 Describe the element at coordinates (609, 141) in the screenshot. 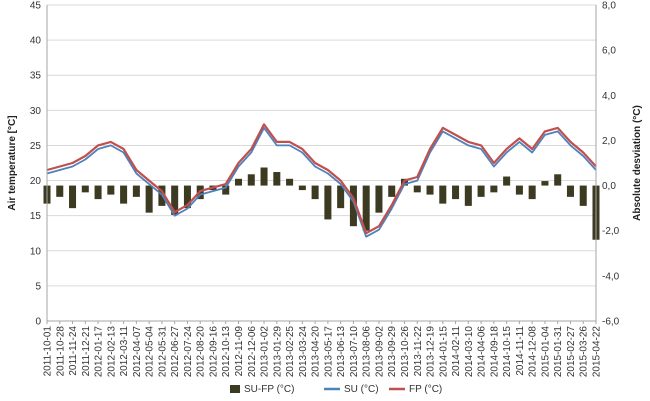

I see `y2-tick-label: 2,0` at that location.